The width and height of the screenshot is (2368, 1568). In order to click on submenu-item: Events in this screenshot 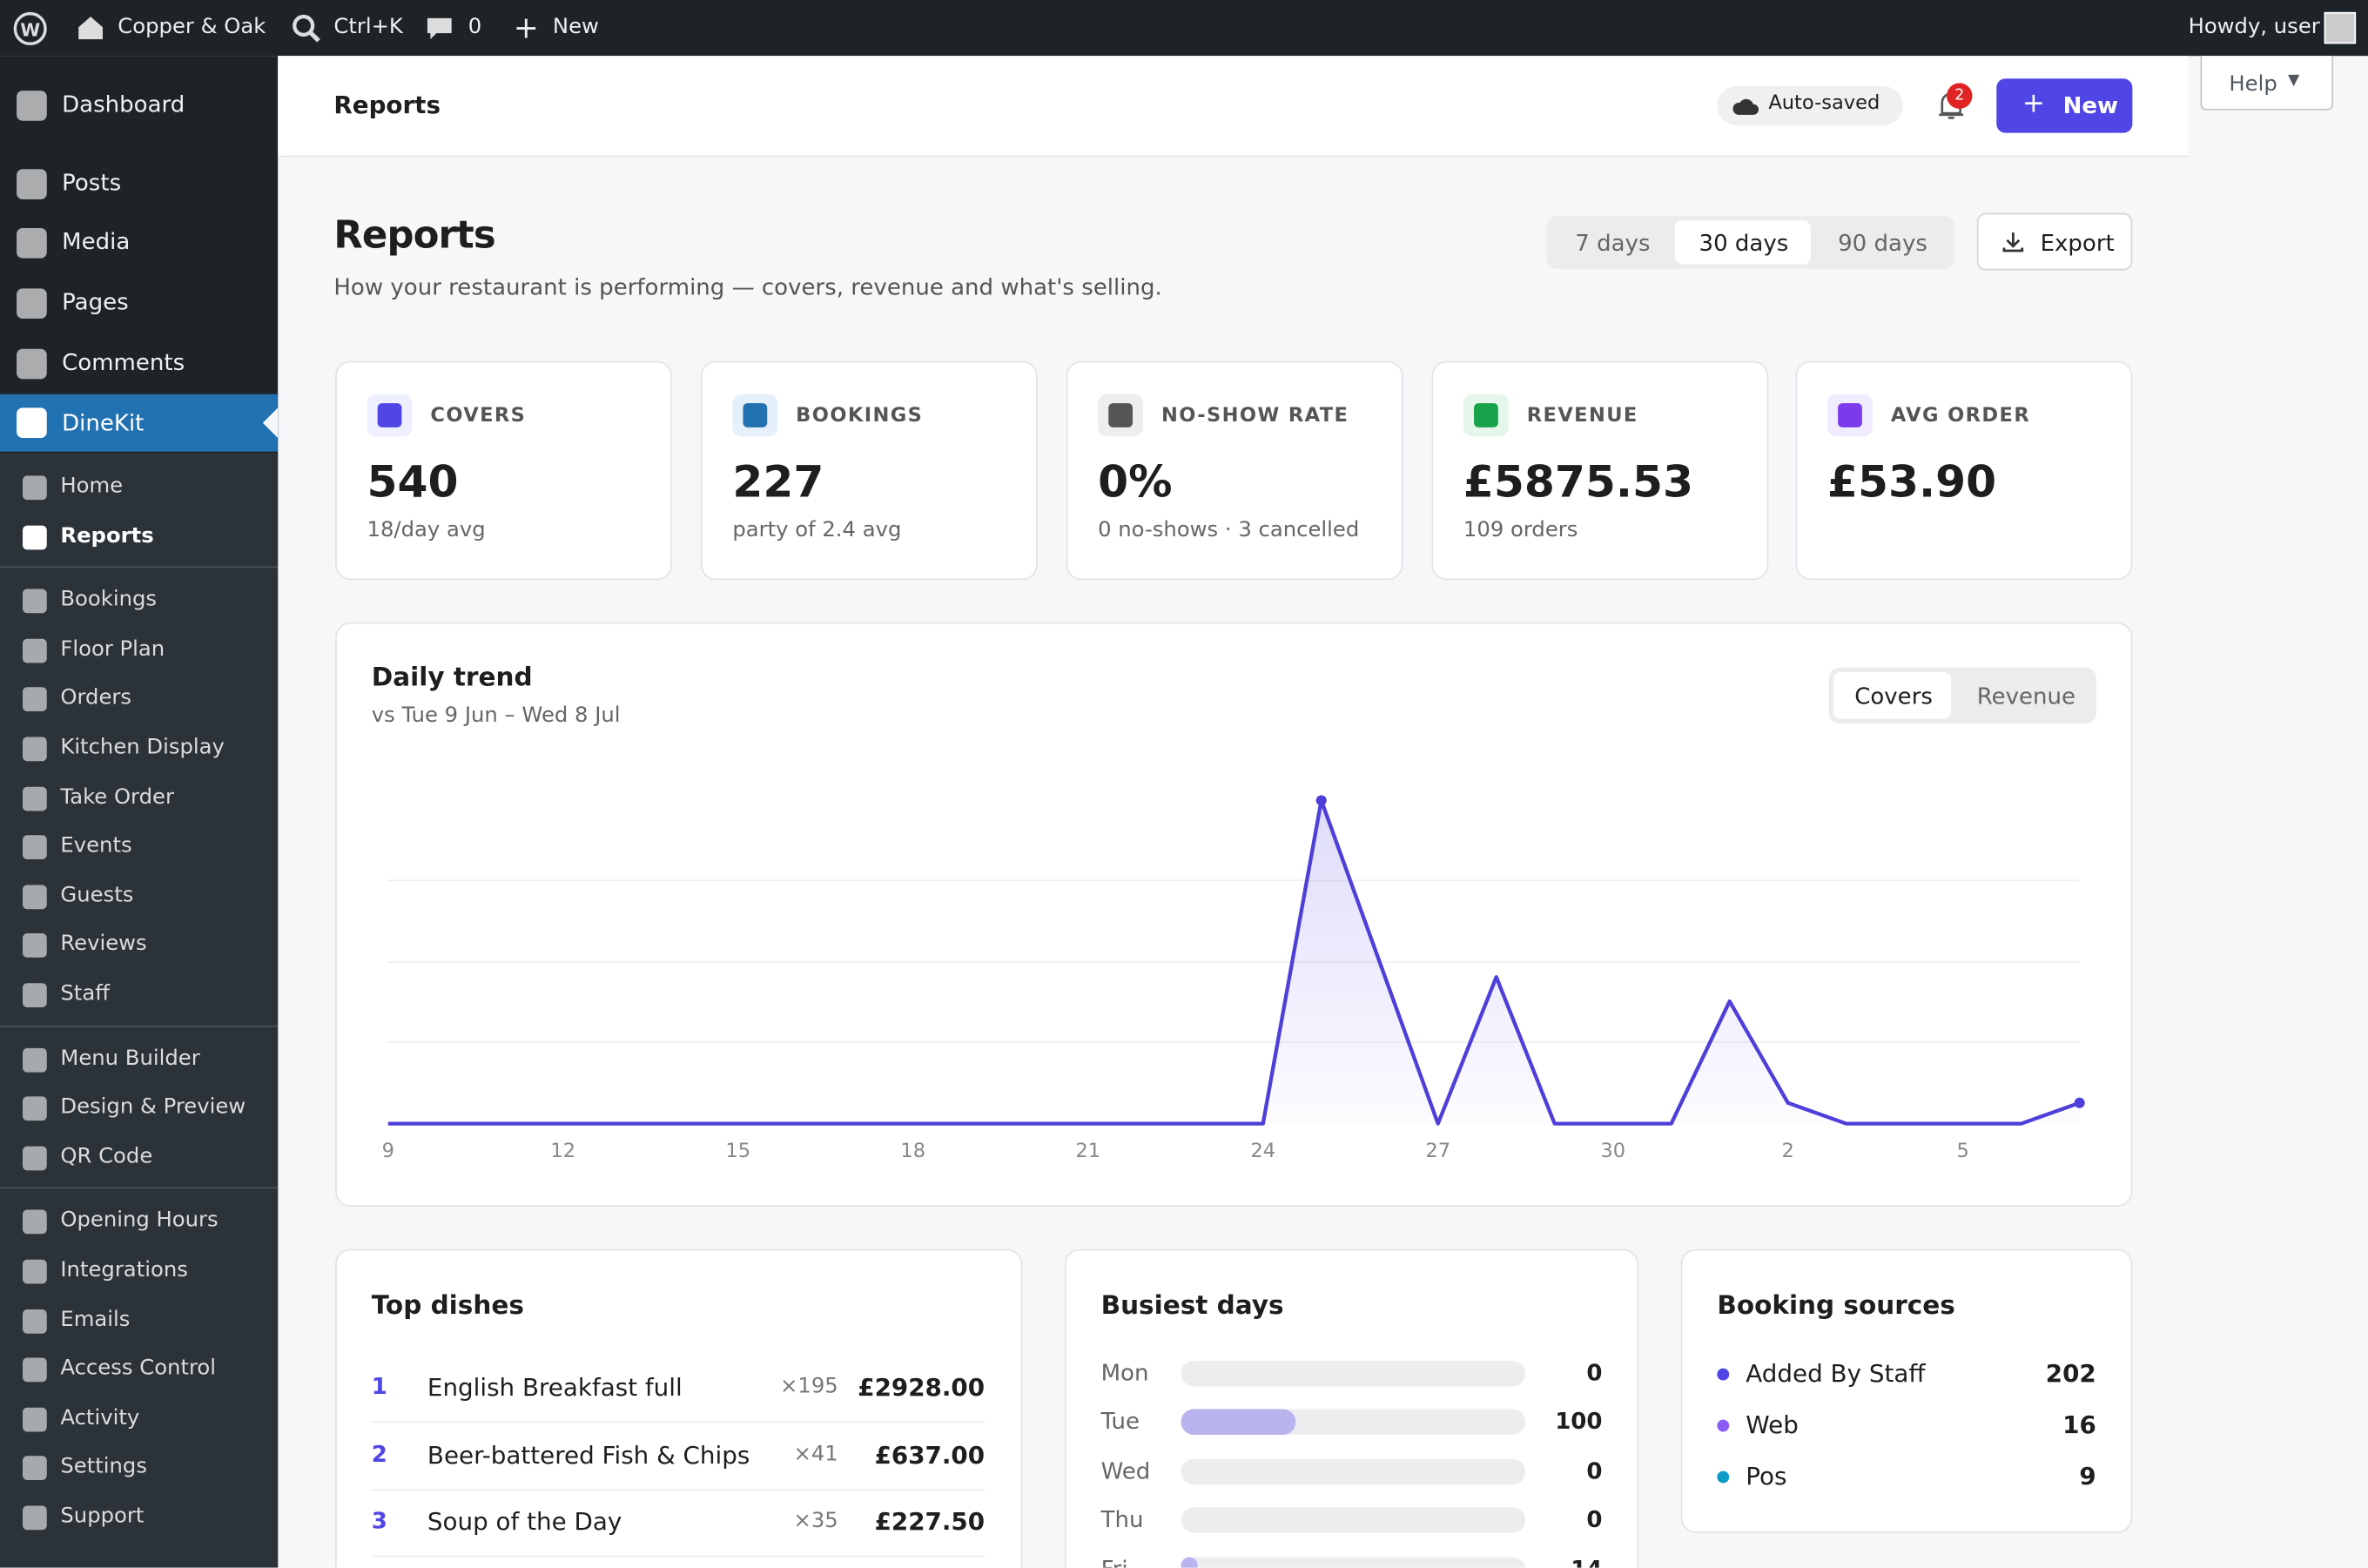, I will do `click(96, 845)`.